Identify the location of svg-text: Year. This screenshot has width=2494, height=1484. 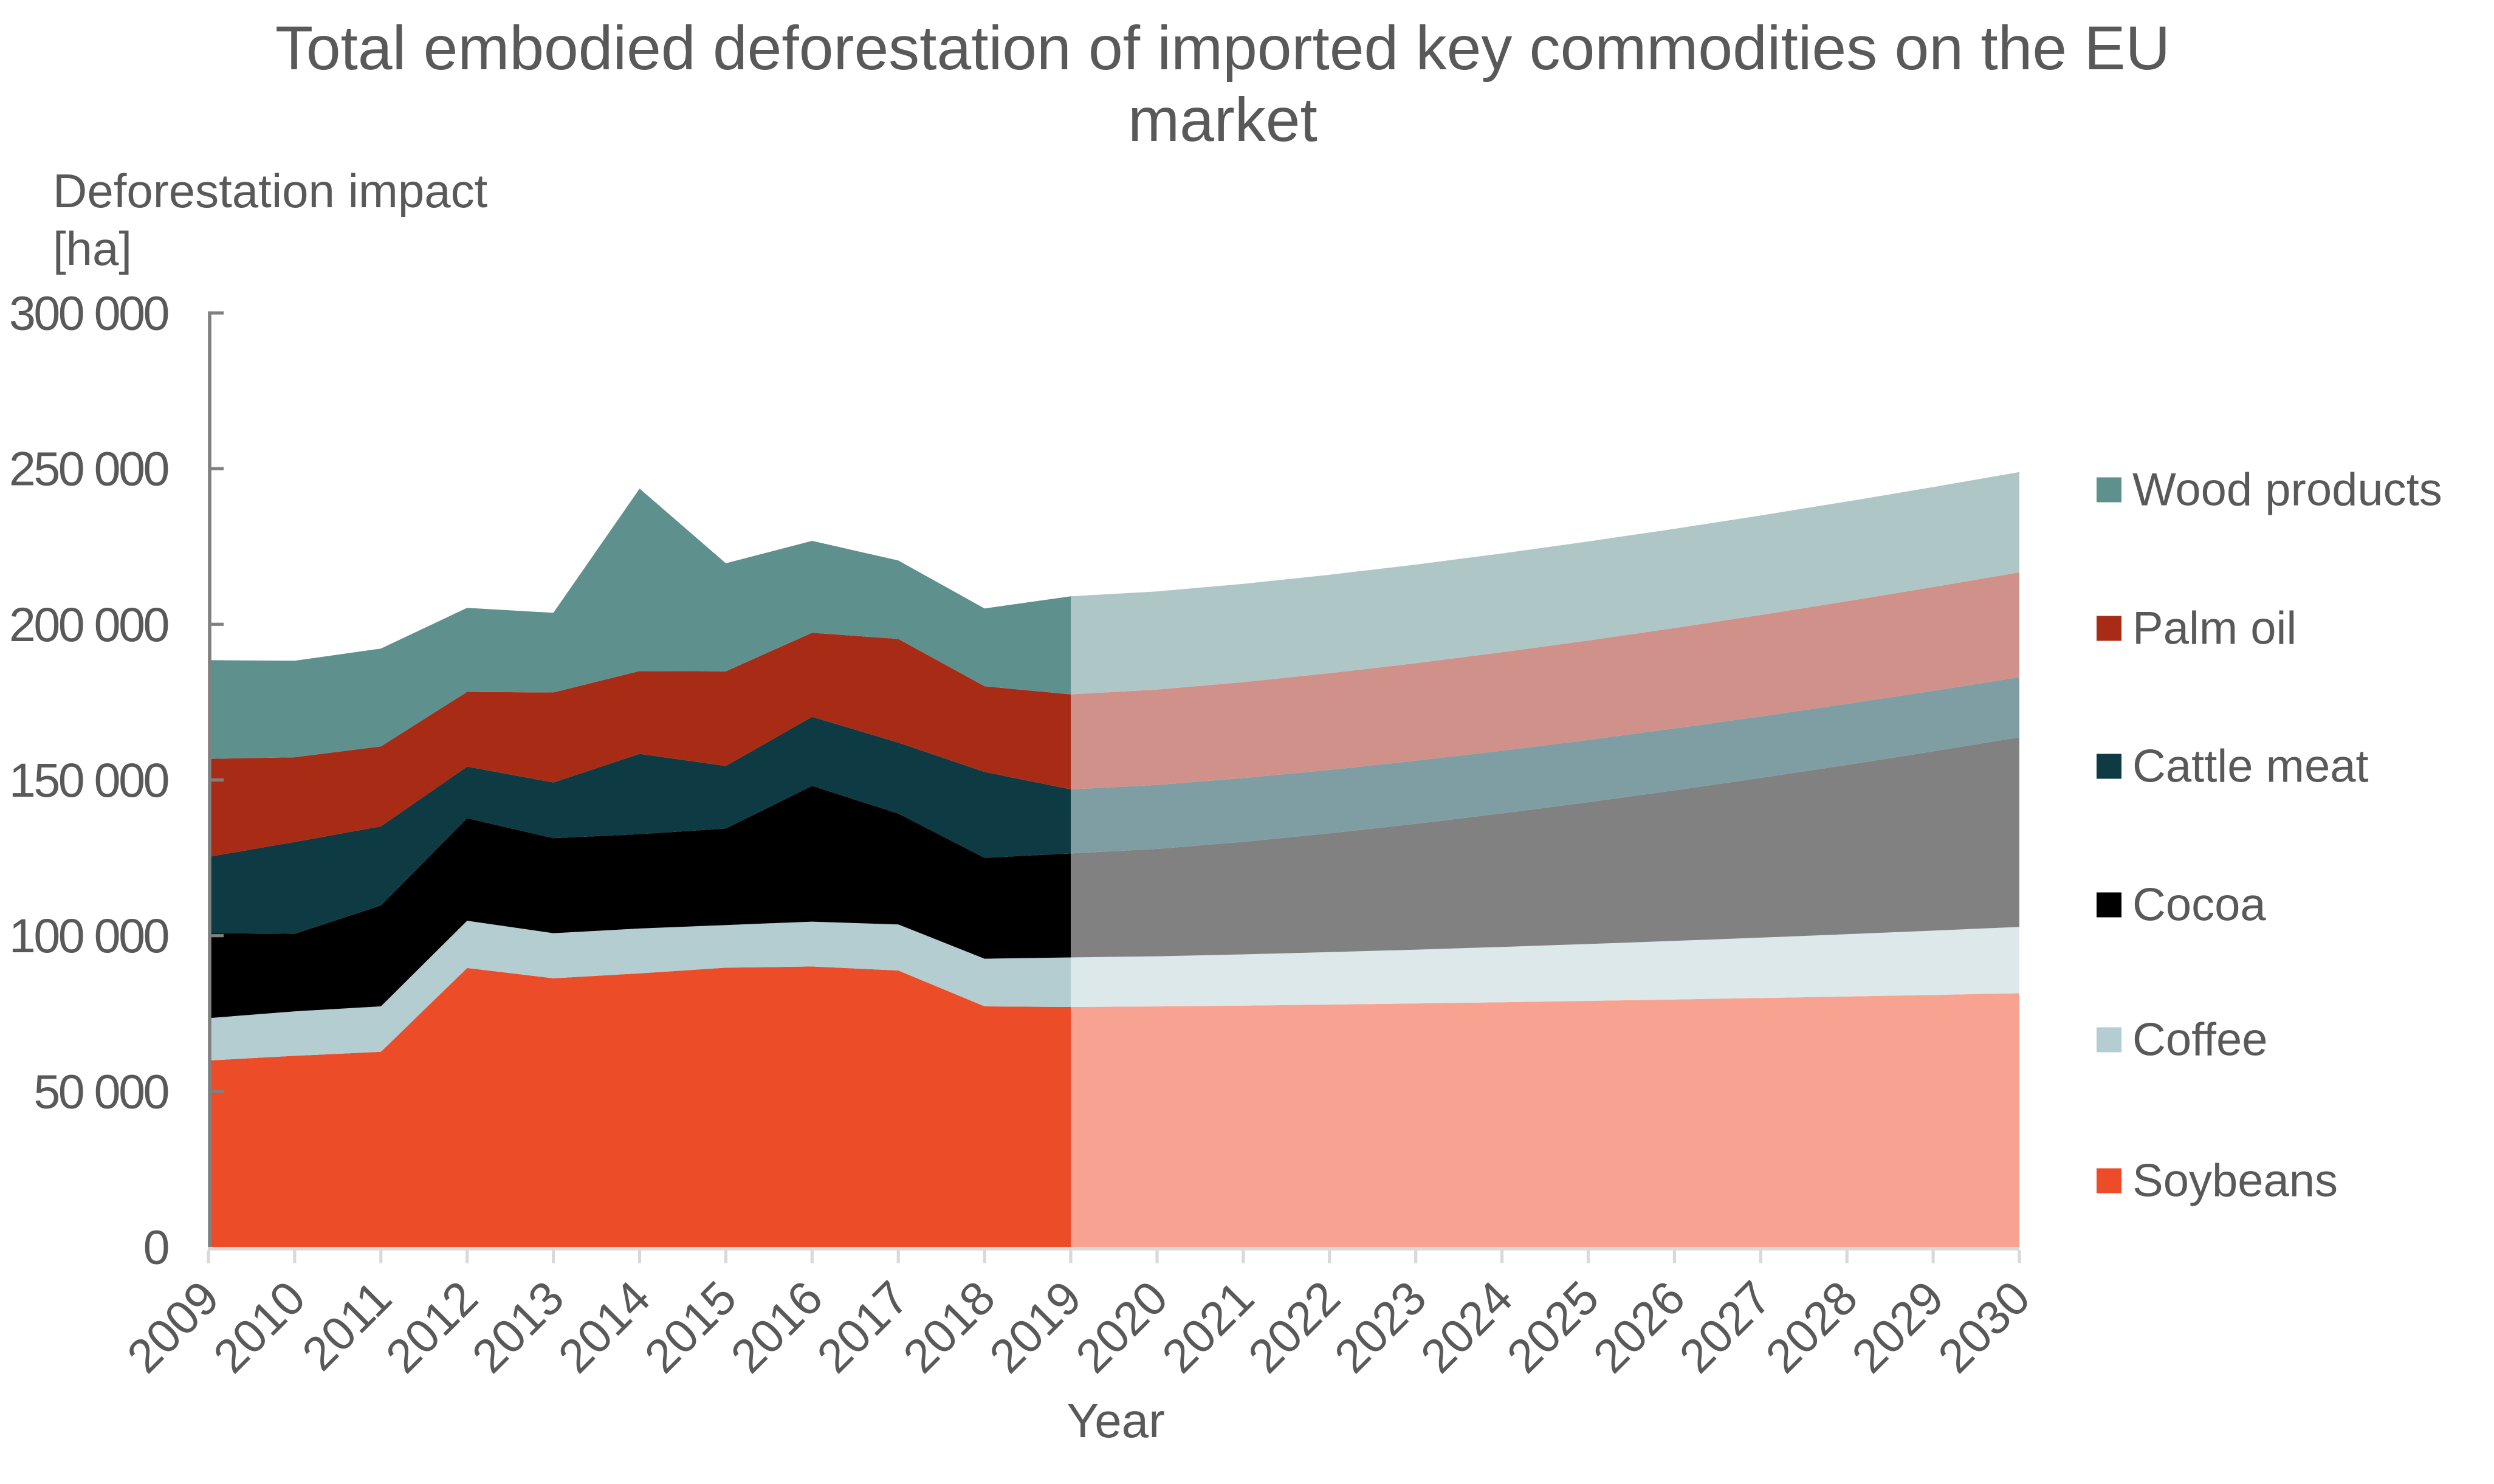
(1116, 1421).